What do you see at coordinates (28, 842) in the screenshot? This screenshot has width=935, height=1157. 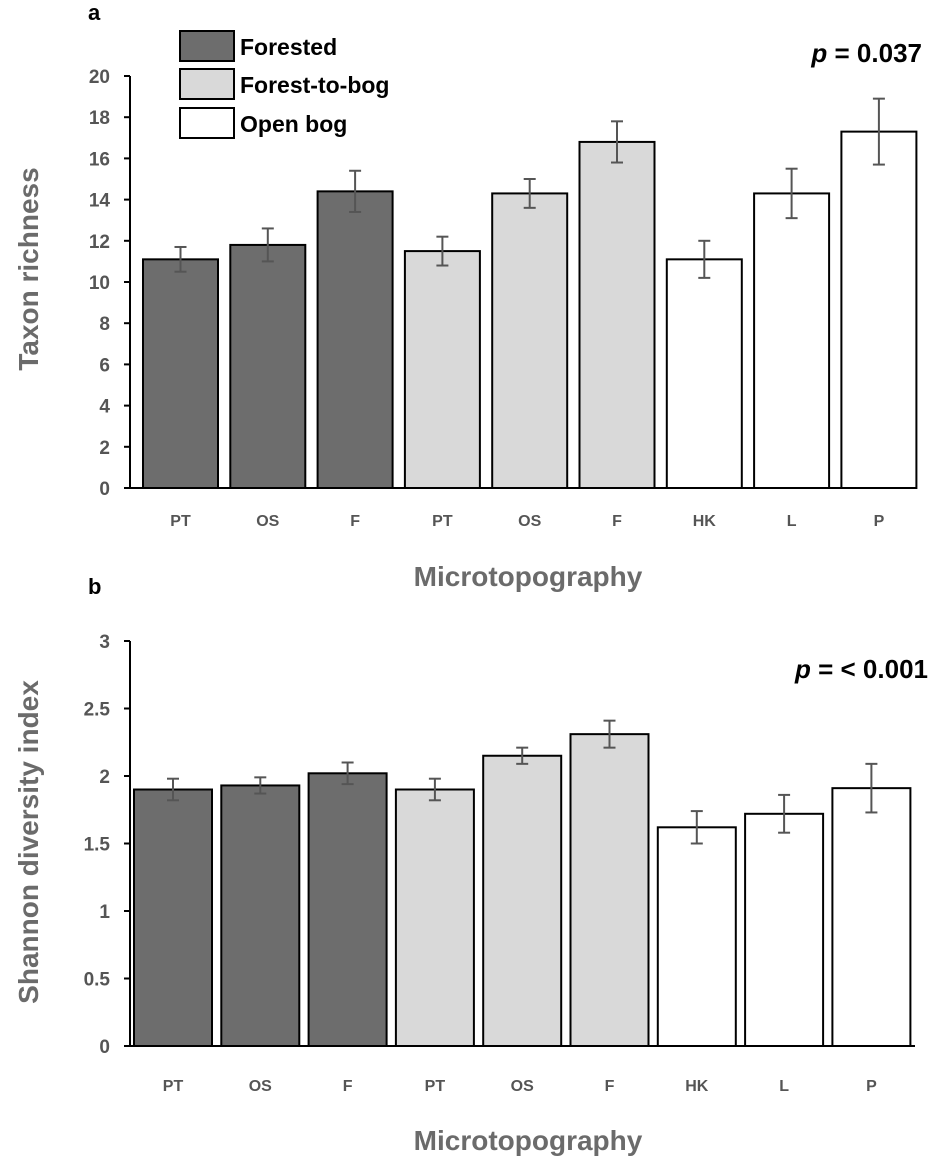 I see `panel-b-y-axis-title: Shannon diversity index` at bounding box center [28, 842].